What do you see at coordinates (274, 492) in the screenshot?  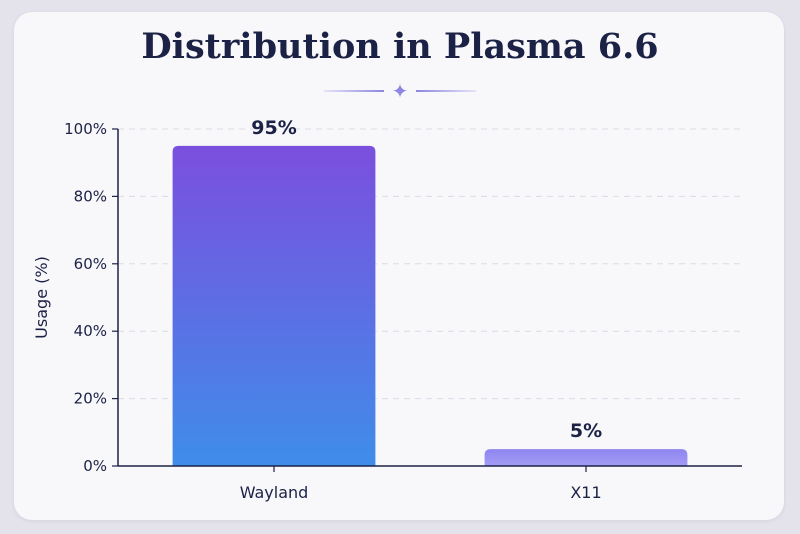 I see `x-tick-label: Wayland` at bounding box center [274, 492].